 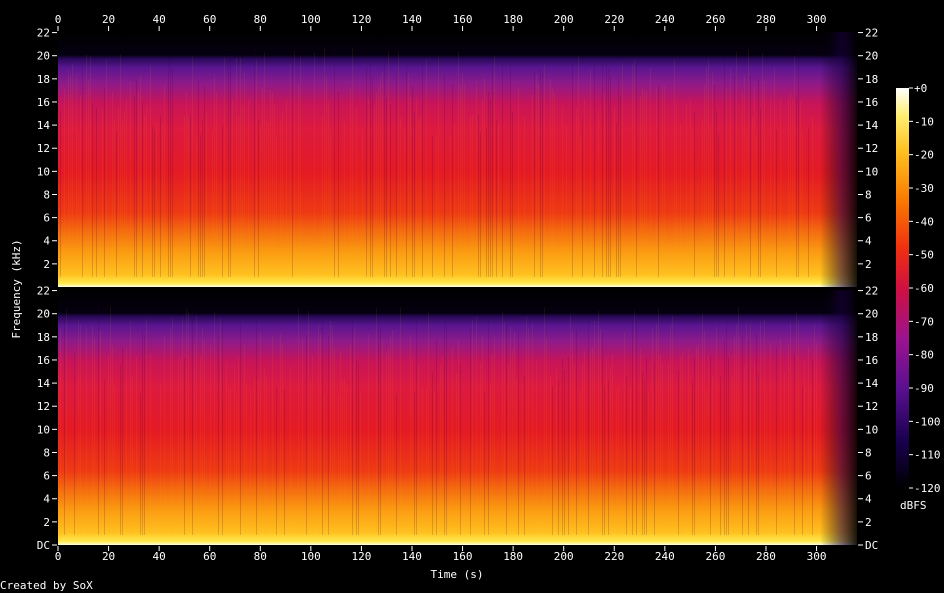 I want to click on x-tick-label-top: 140, so click(x=412, y=19).